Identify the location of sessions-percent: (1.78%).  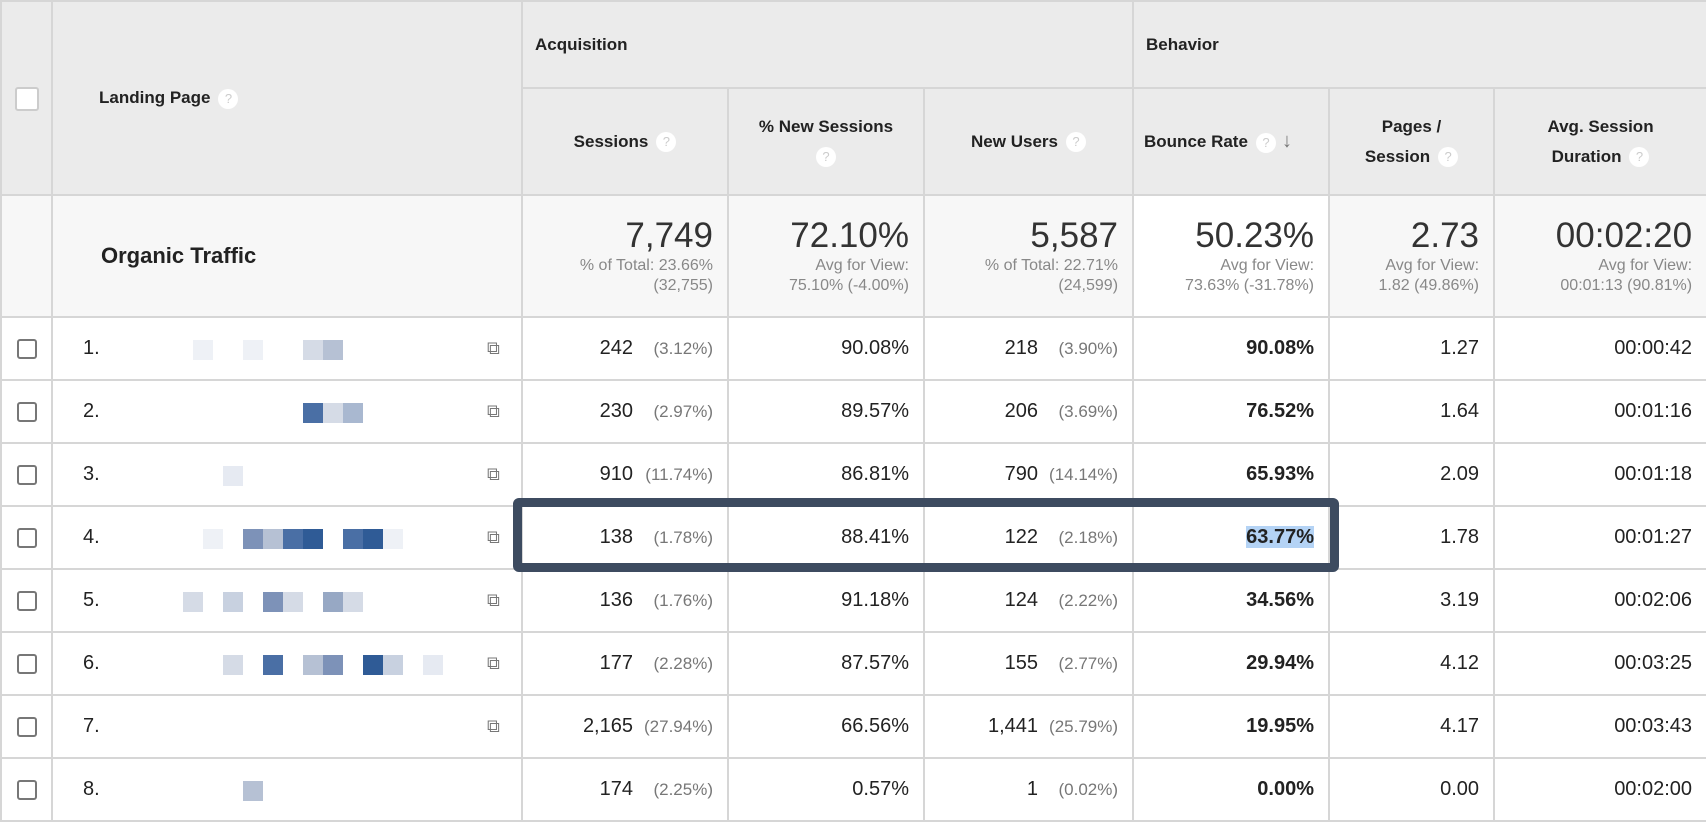
(683, 537).